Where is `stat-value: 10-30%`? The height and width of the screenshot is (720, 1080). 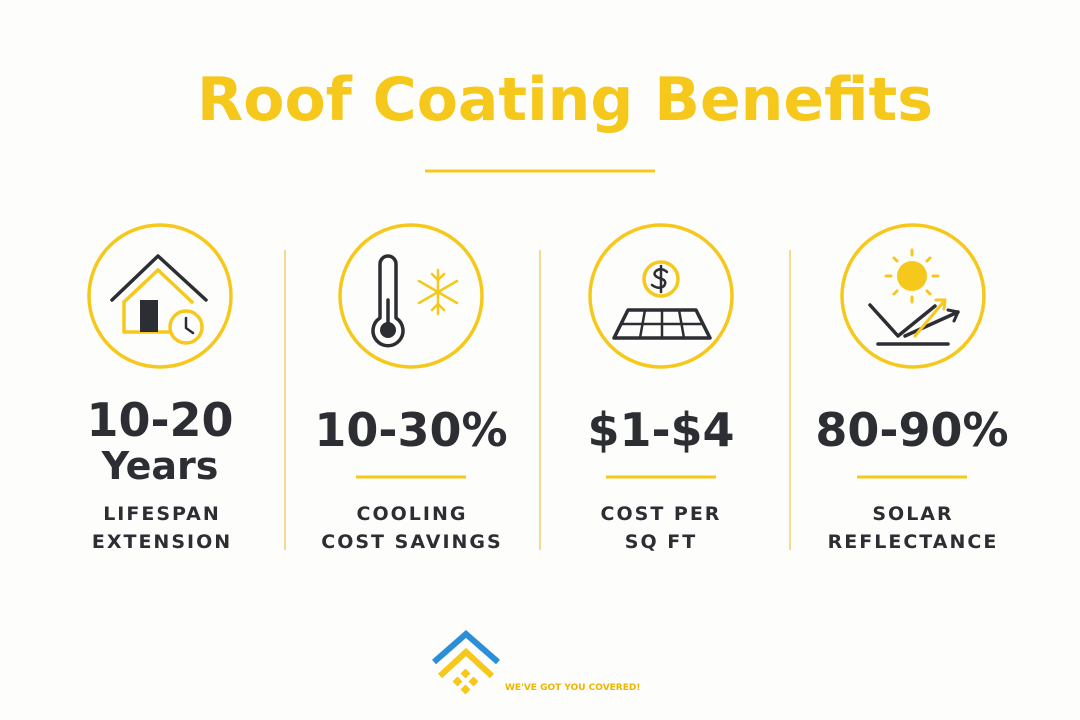
stat-value: 10-30% is located at coordinates (410, 430).